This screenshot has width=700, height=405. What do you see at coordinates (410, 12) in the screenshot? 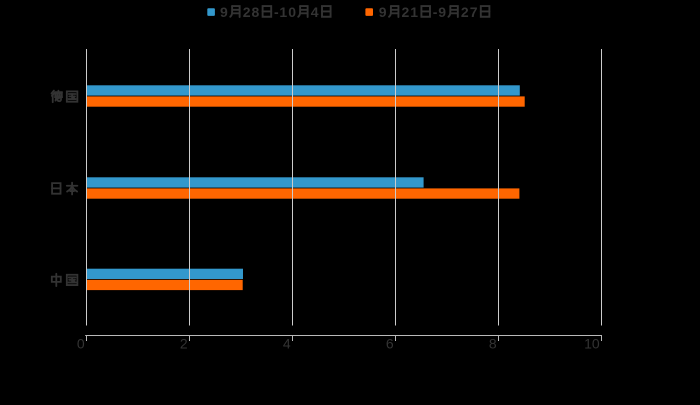
I see `svg-text: 21` at bounding box center [410, 12].